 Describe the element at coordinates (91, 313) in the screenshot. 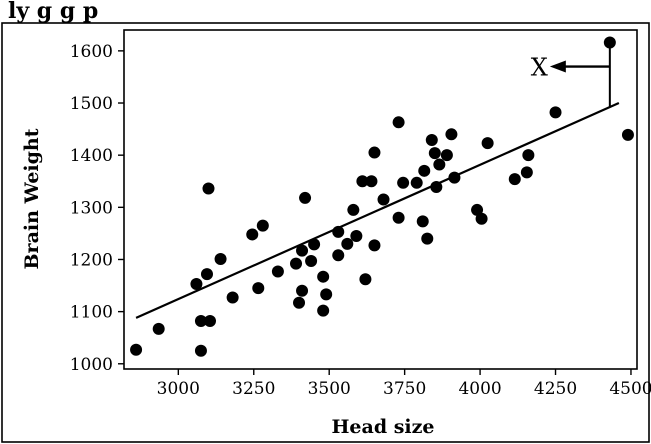

I see `y-tick-label: 1100` at that location.